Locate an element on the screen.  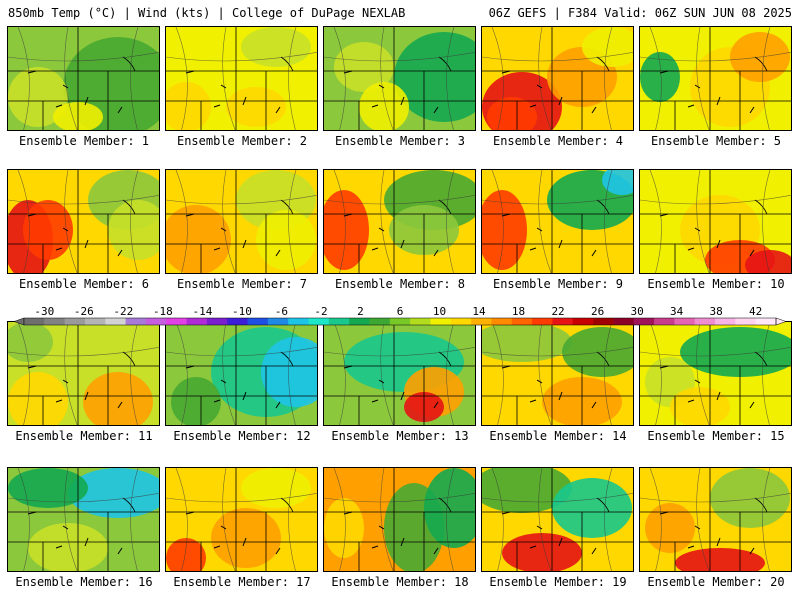
ensemble-member-label: Ensemble Member: 17 is located at coordinates (242, 582).